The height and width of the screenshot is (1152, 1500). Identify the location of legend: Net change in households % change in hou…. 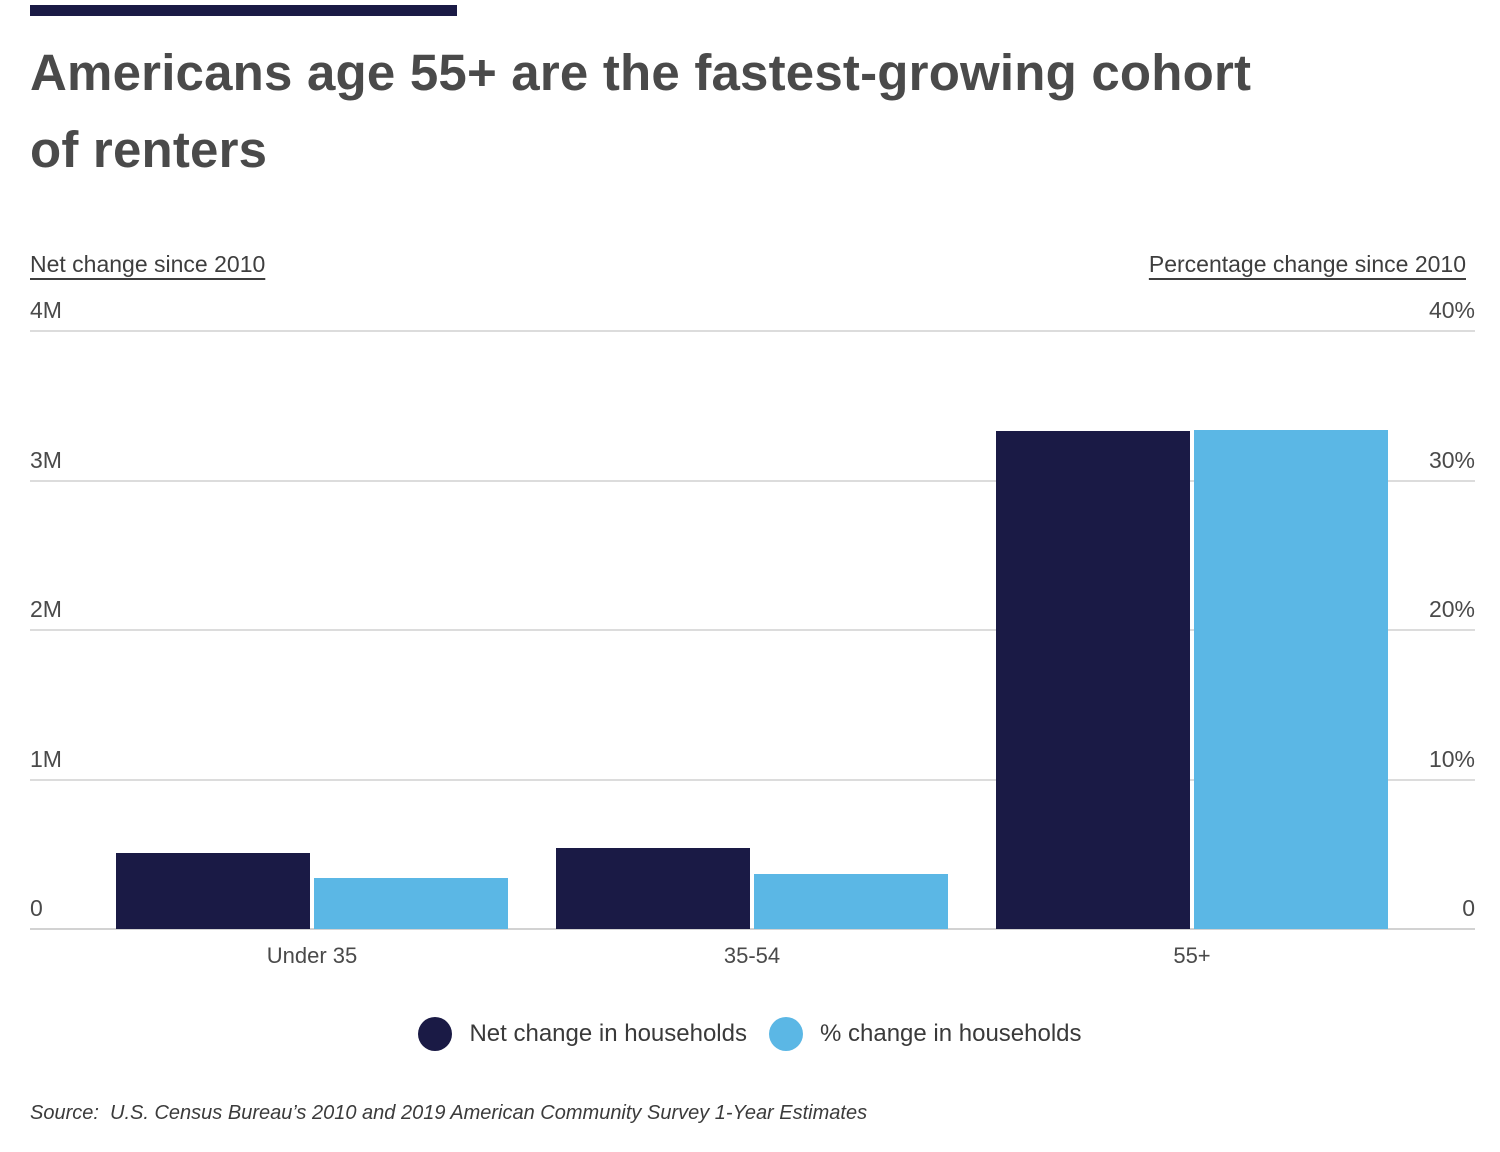
(750, 1034).